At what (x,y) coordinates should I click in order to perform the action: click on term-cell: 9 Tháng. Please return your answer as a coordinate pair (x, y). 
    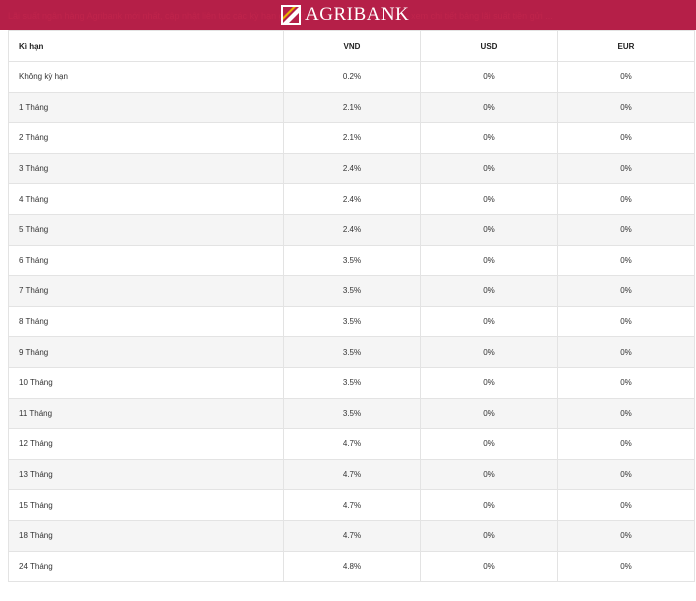
    Looking at the image, I should click on (146, 352).